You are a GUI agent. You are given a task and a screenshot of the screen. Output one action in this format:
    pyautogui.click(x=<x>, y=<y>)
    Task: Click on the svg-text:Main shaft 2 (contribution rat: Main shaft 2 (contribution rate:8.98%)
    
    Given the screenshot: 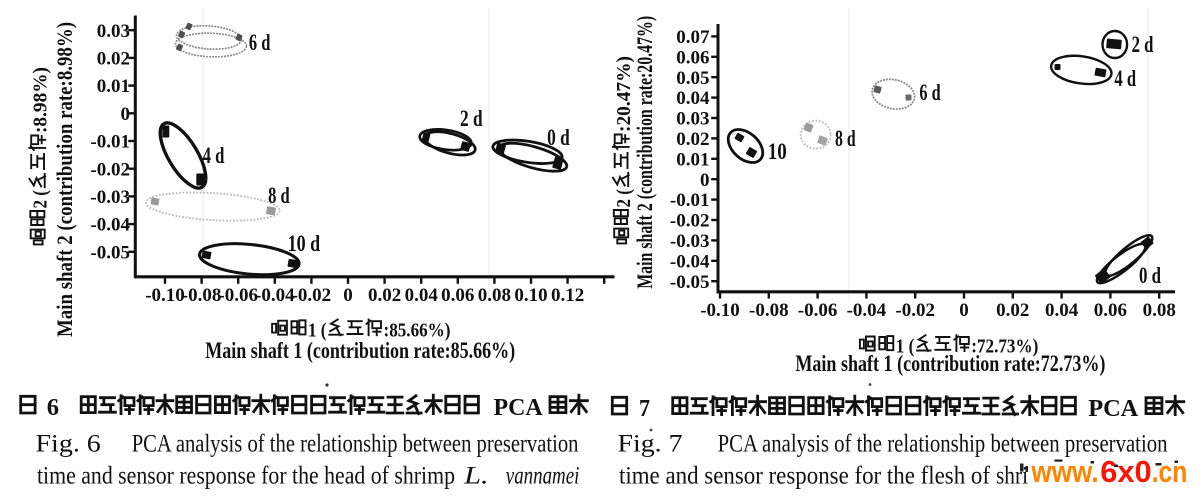 What is the action you would take?
    pyautogui.click(x=64, y=179)
    